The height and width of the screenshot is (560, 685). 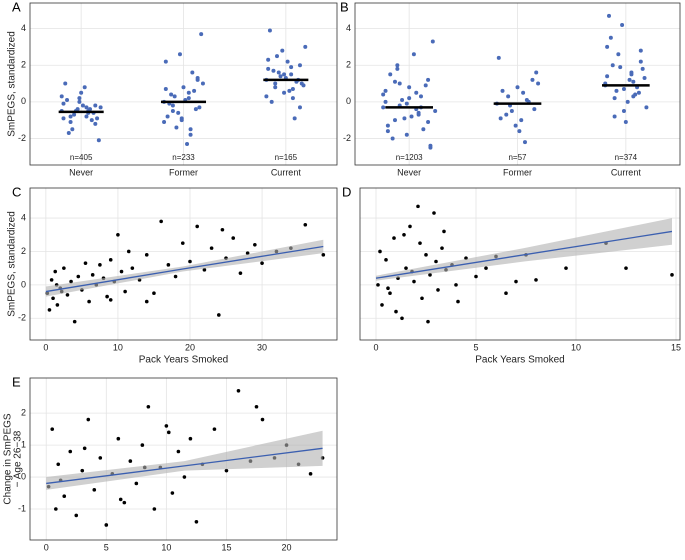 I want to click on x-tick-label: 10, so click(x=166, y=547).